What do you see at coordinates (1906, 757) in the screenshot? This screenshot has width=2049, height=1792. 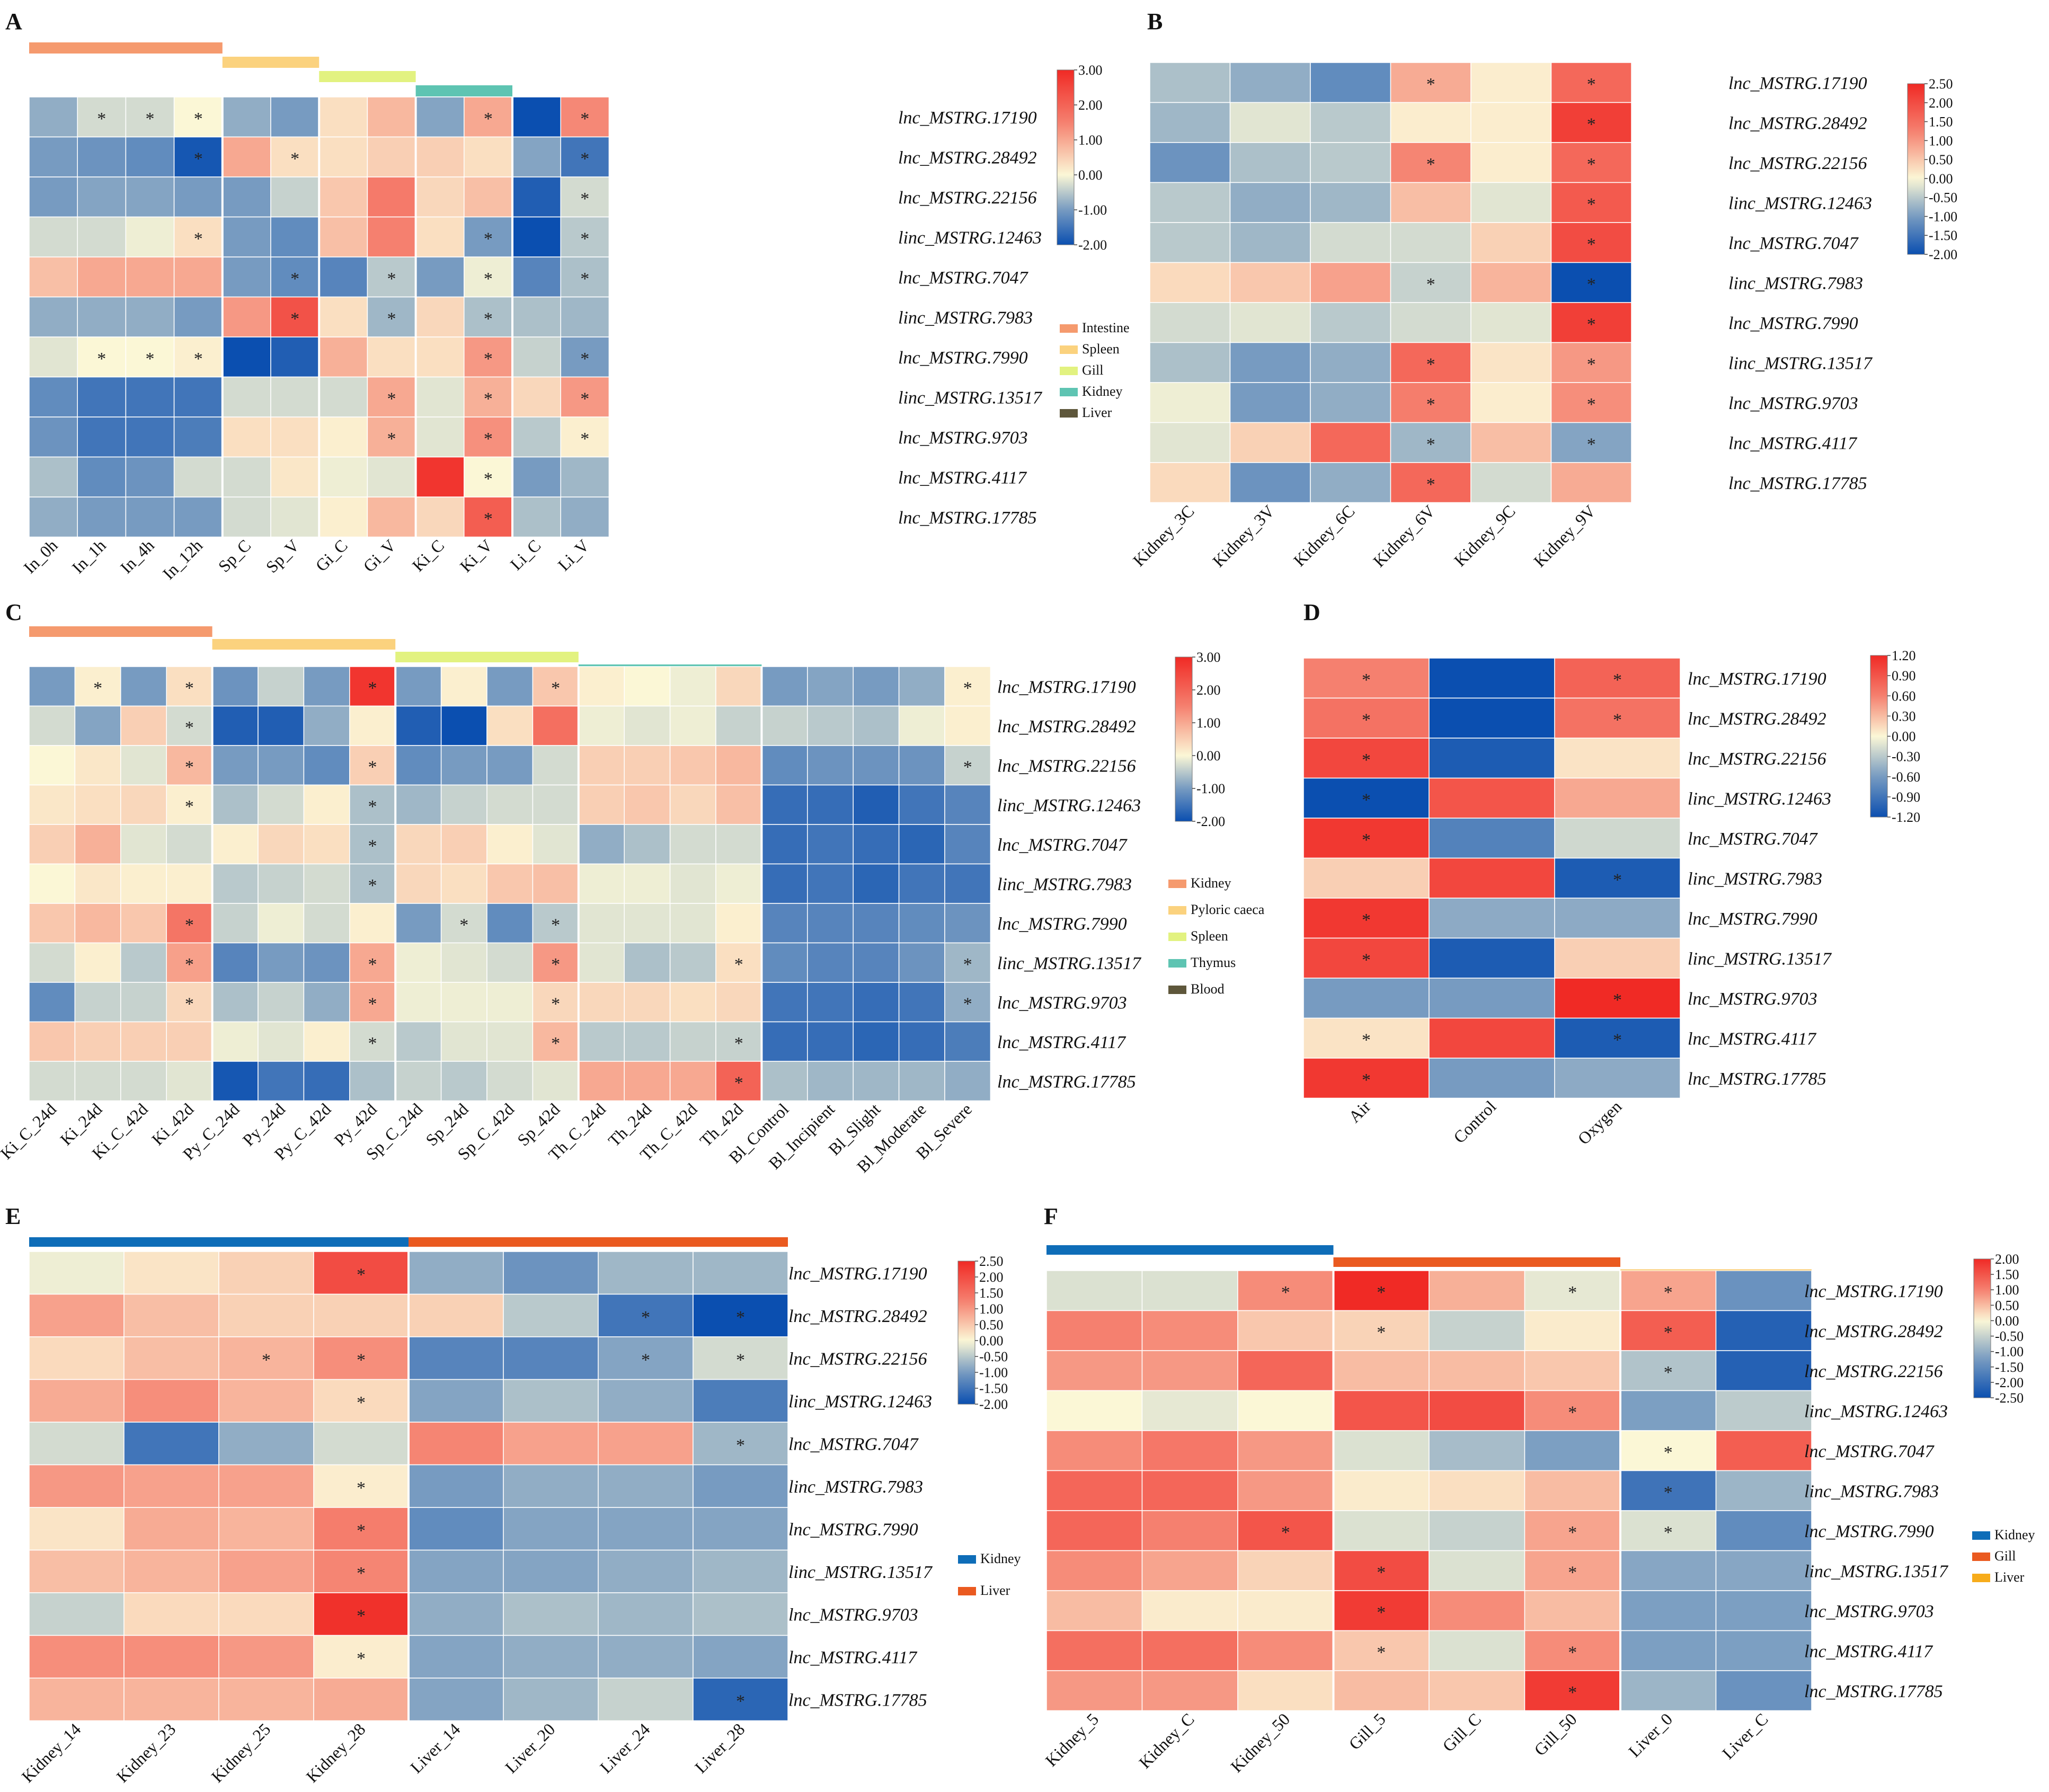 I see `color-scale-tick-label: -0.30` at bounding box center [1906, 757].